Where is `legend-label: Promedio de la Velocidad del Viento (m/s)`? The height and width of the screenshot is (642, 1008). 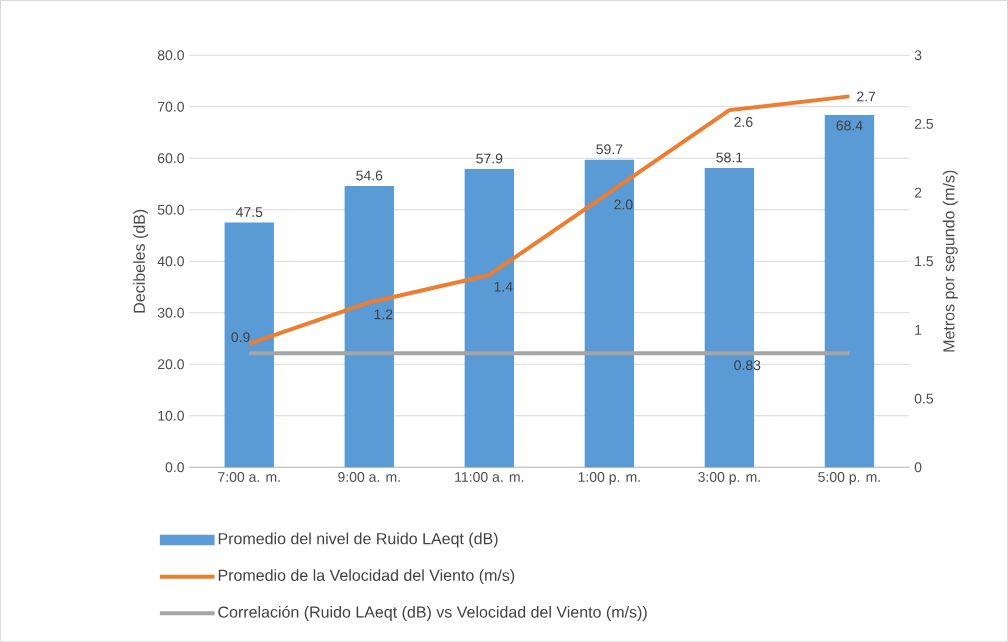 legend-label: Promedio de la Velocidad del Viento (m/s) is located at coordinates (366, 577).